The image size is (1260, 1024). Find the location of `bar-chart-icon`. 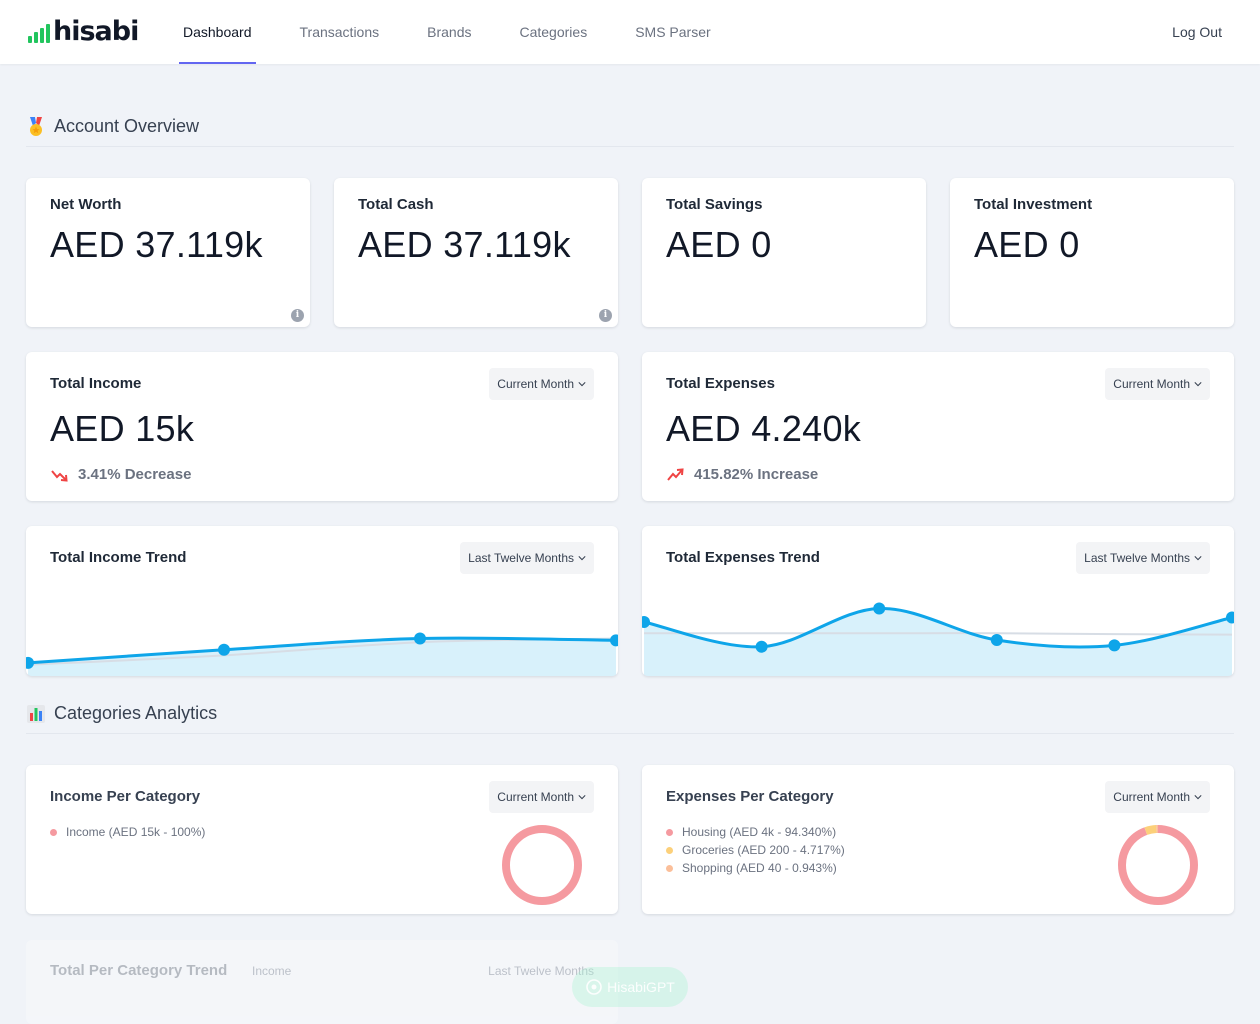

bar-chart-icon is located at coordinates (36, 714).